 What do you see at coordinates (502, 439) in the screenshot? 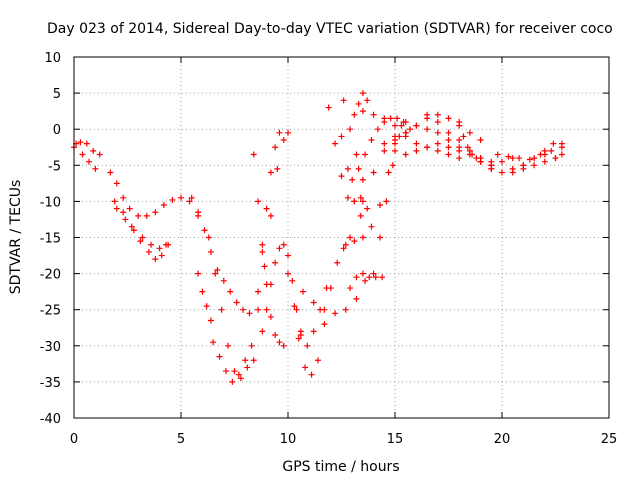
I see `x-tick-label: 20` at bounding box center [502, 439].